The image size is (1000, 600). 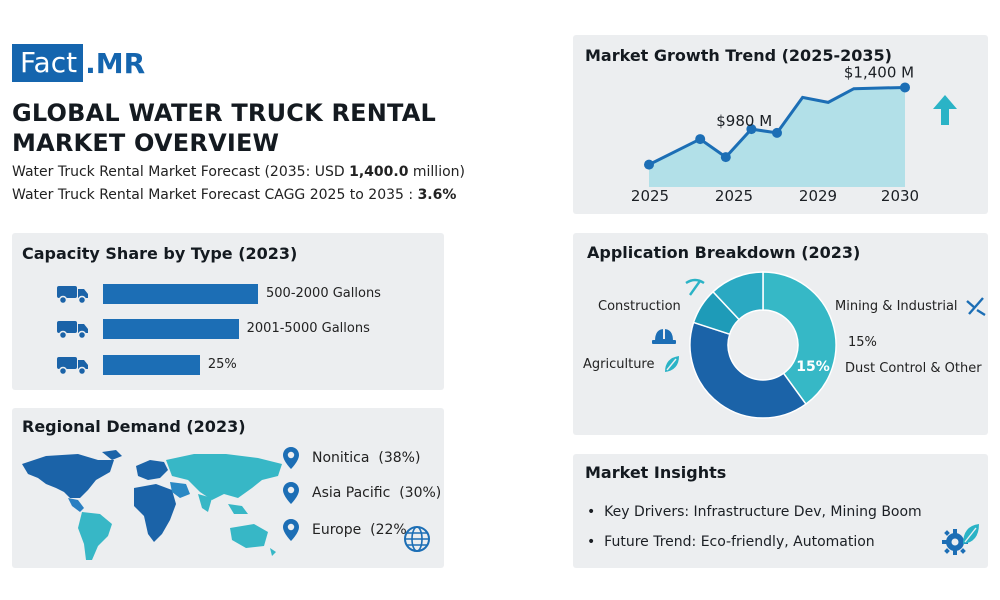 I want to click on cagr-value: 3.6%, so click(x=437, y=195).